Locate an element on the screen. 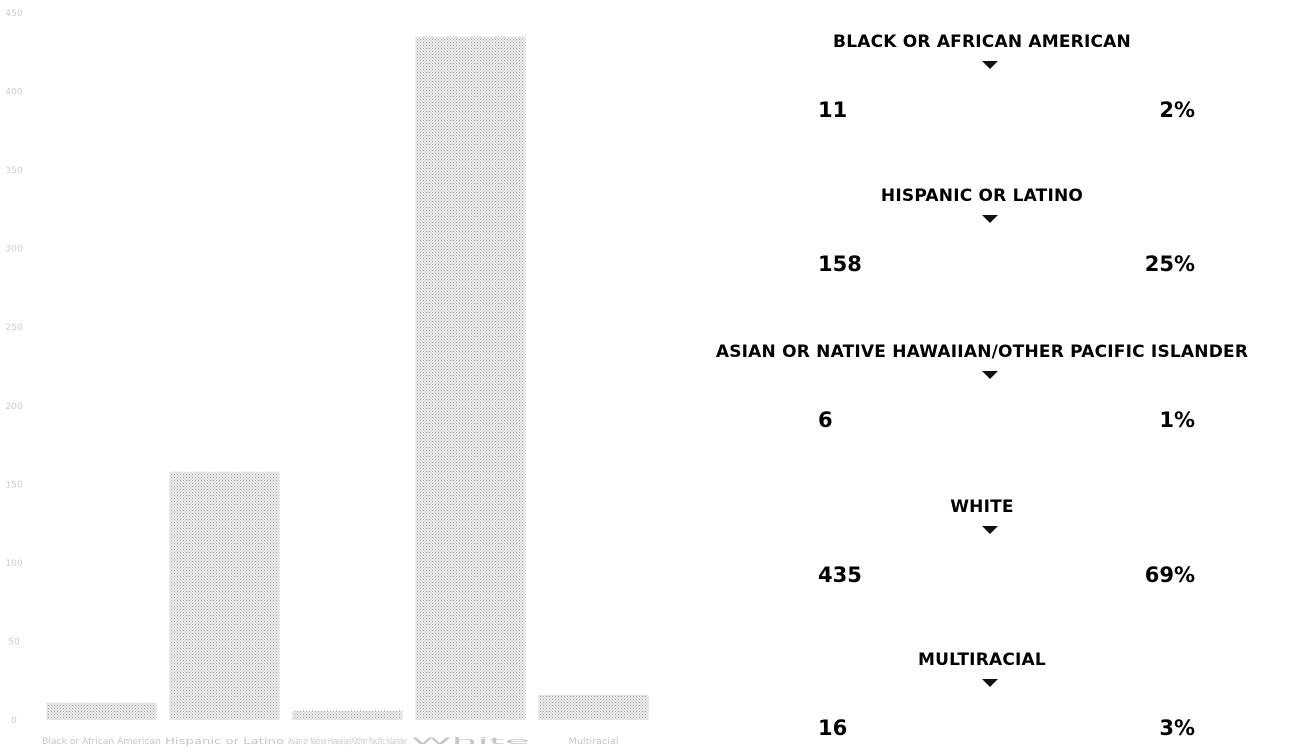 The width and height of the screenshot is (1309, 749). y-tick-label: 400 is located at coordinates (13, 93).